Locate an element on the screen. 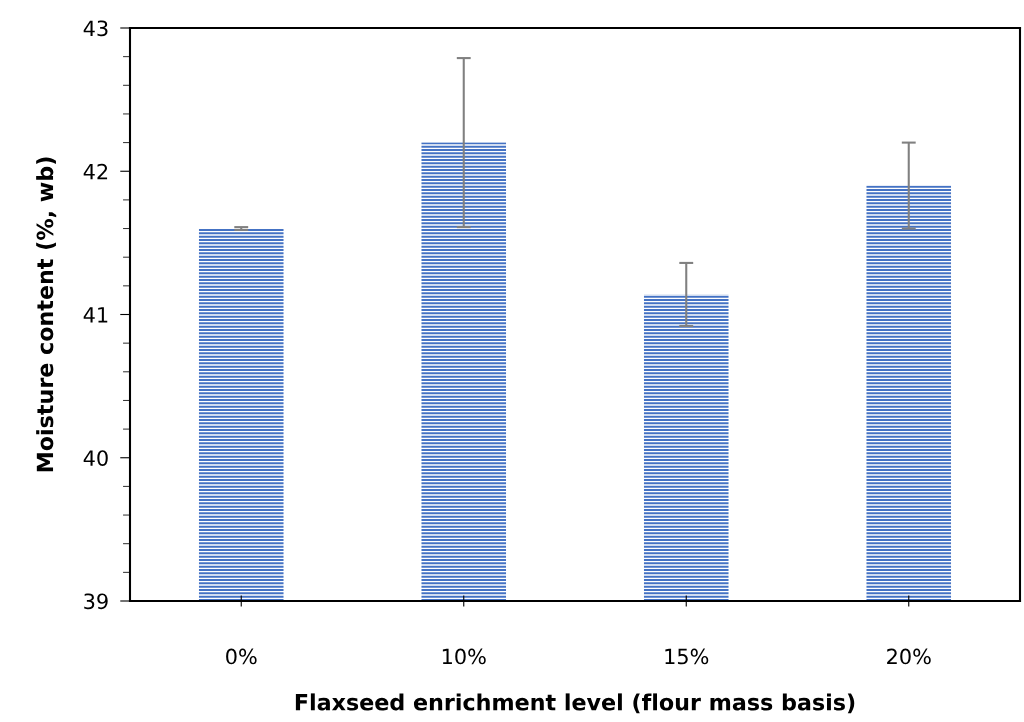 Image resolution: width=1024 pixels, height=722 pixels. y-tick-label: 40 is located at coordinates (95, 458).